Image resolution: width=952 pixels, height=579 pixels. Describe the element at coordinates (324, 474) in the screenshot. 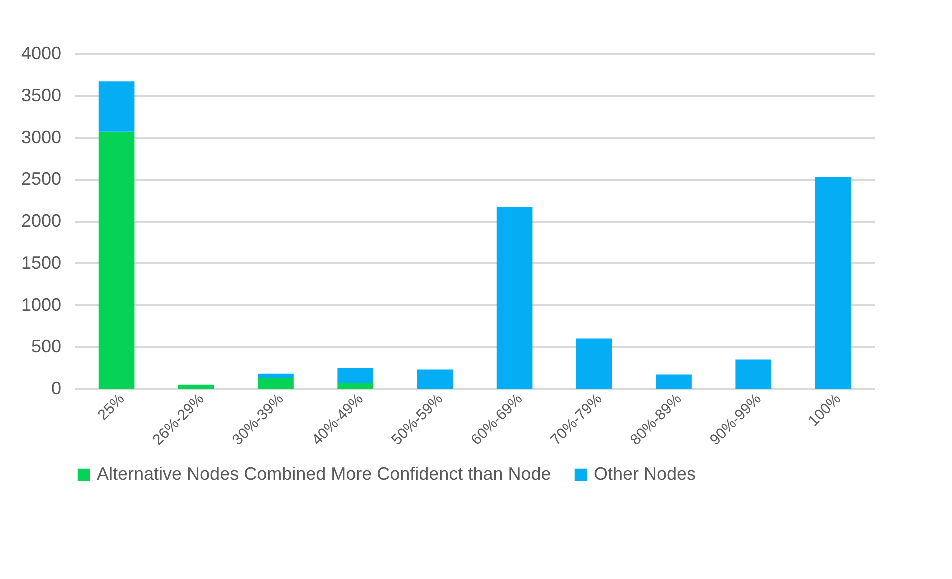

I see `legend-label: Alternative Nodes Combined More Confidenct than Node` at that location.